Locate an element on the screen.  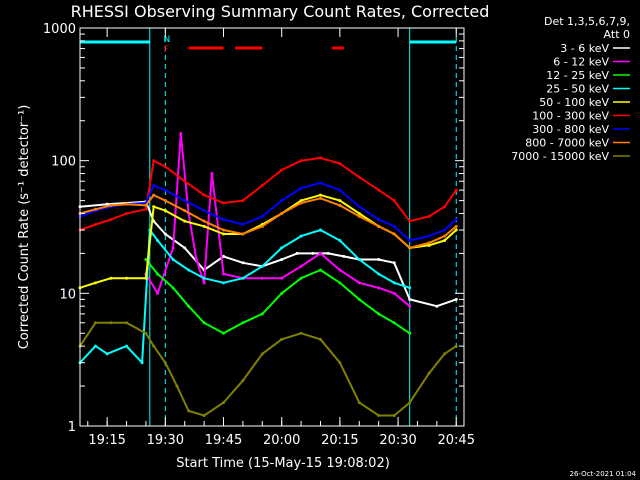
y-tick-label: 1 is located at coordinates (72, 427).